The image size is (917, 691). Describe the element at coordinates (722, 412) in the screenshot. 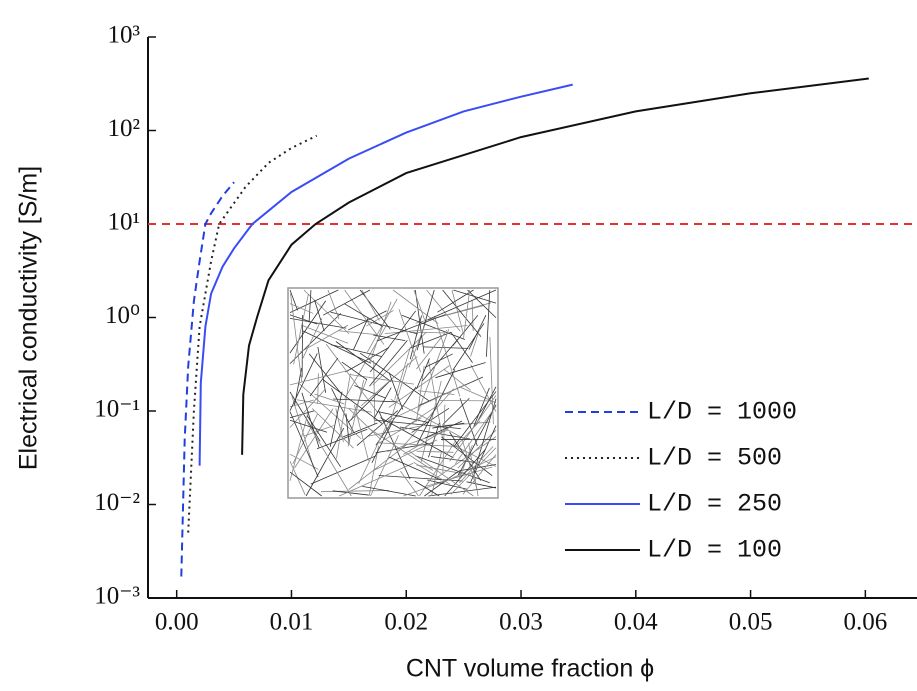

I see `legend-label: L/D = 1000` at that location.